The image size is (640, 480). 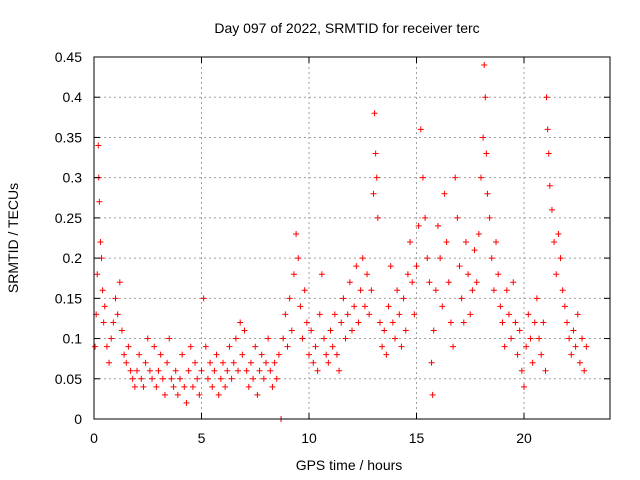 I want to click on y-tick-label: 0.35, so click(x=68, y=137).